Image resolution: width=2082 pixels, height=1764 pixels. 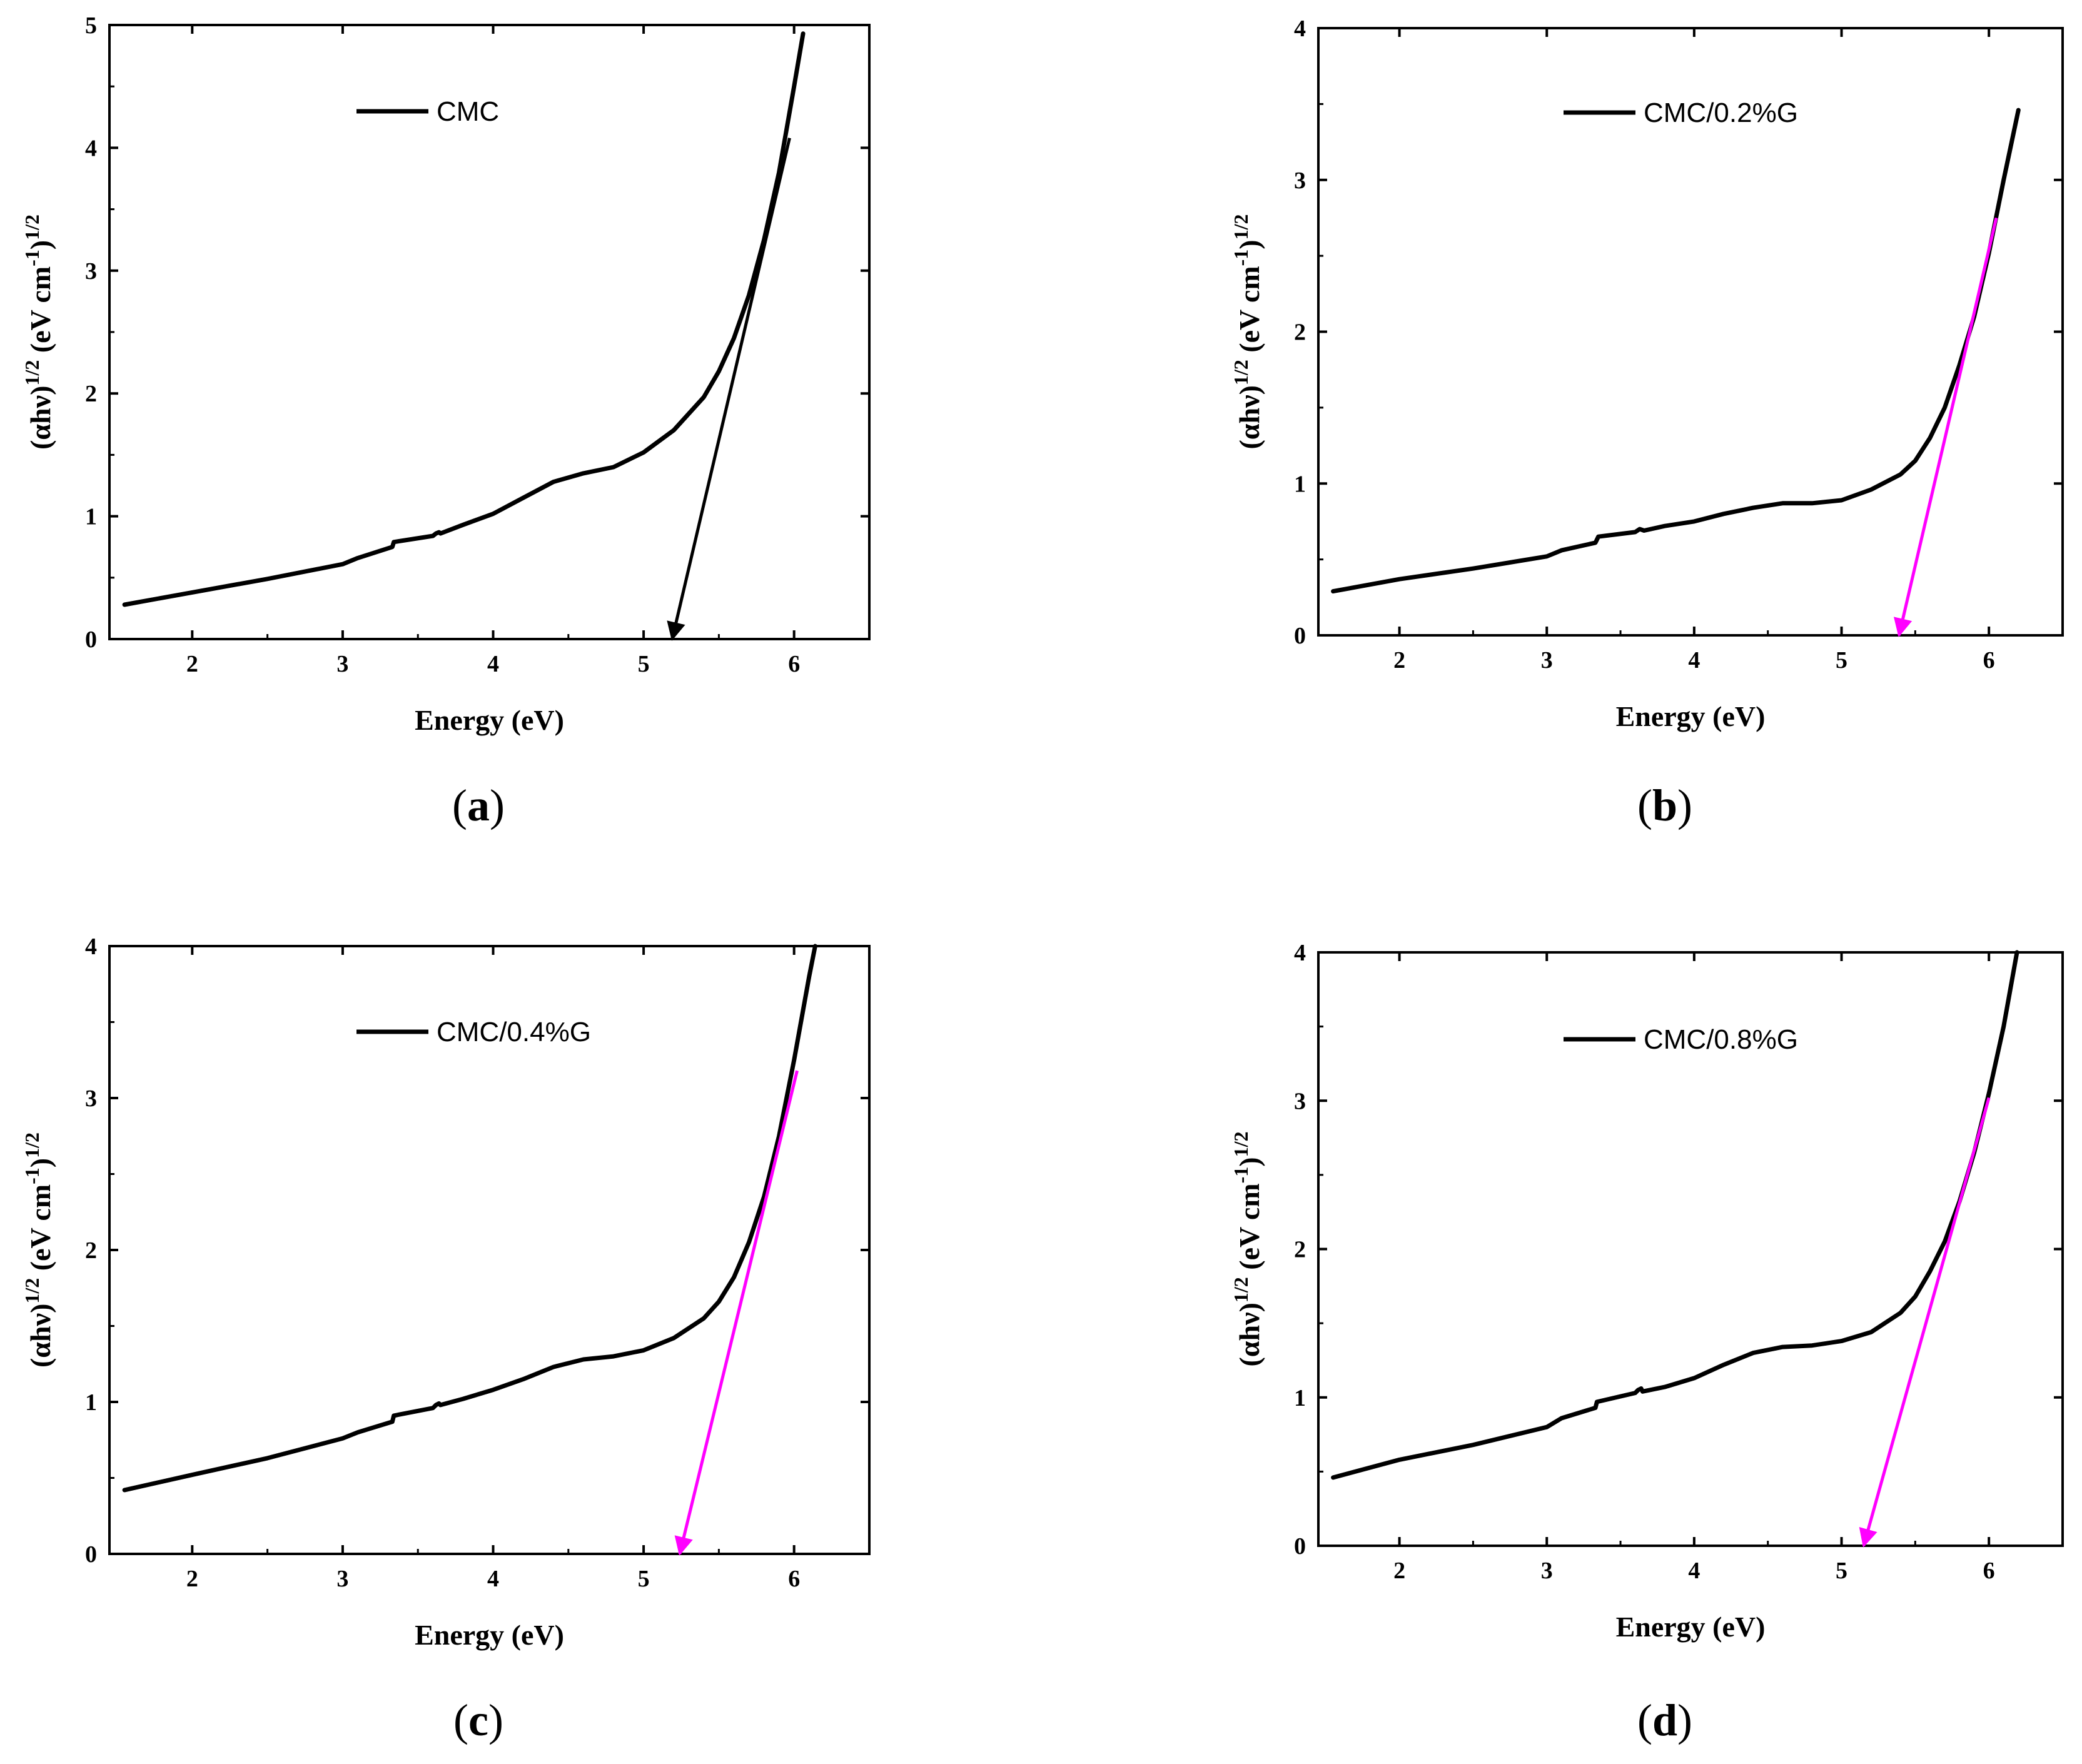 I want to click on caption-letter: d, so click(x=1665, y=1720).